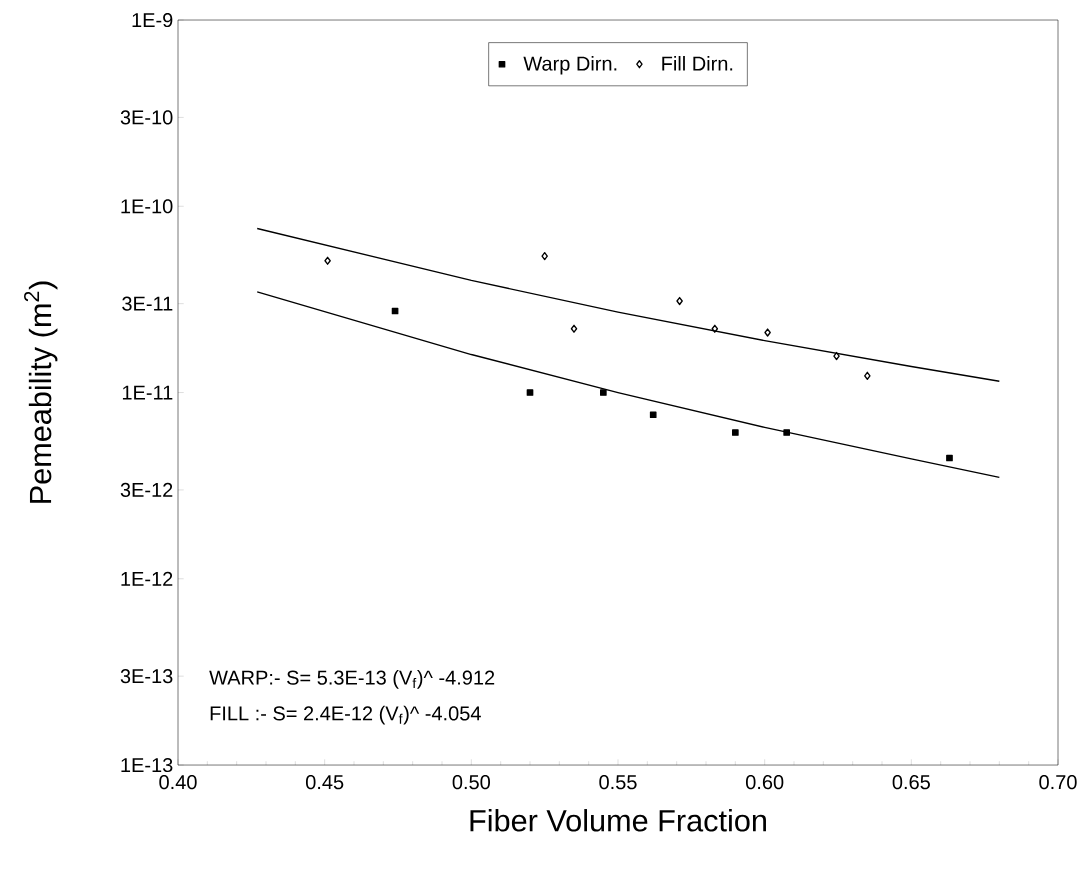 The image size is (1092, 872). Describe the element at coordinates (764, 782) in the screenshot. I see `x-tick-label: 0.60` at that location.